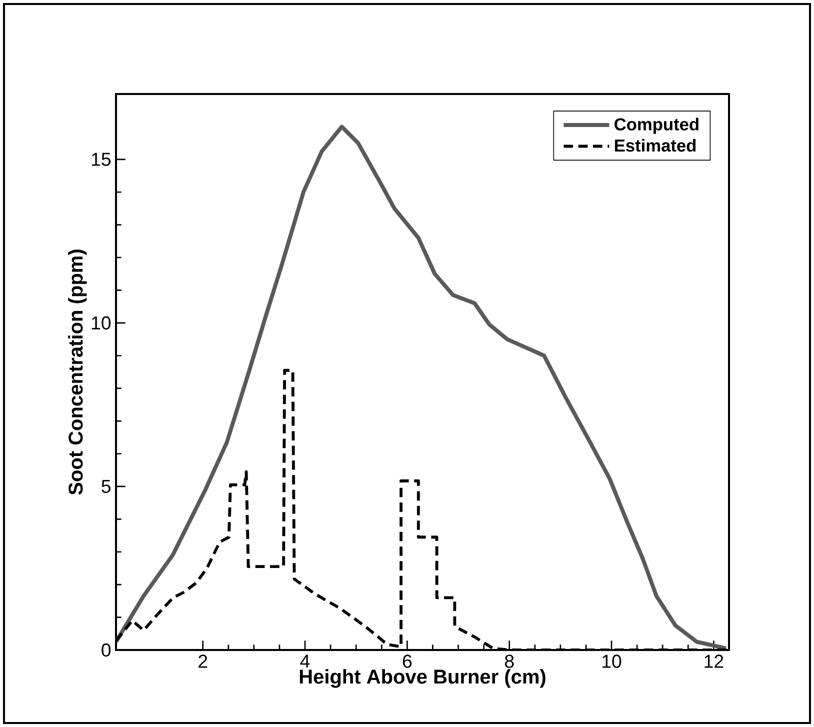 This screenshot has height=727, width=814. What do you see at coordinates (655, 145) in the screenshot?
I see `legend-label: Estimated` at bounding box center [655, 145].